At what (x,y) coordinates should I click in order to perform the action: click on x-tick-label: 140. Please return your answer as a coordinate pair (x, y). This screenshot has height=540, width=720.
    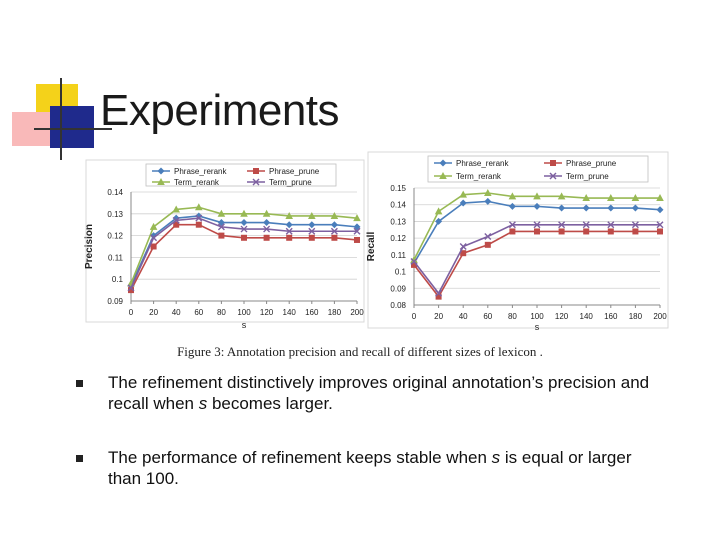
    Looking at the image, I should click on (587, 316).